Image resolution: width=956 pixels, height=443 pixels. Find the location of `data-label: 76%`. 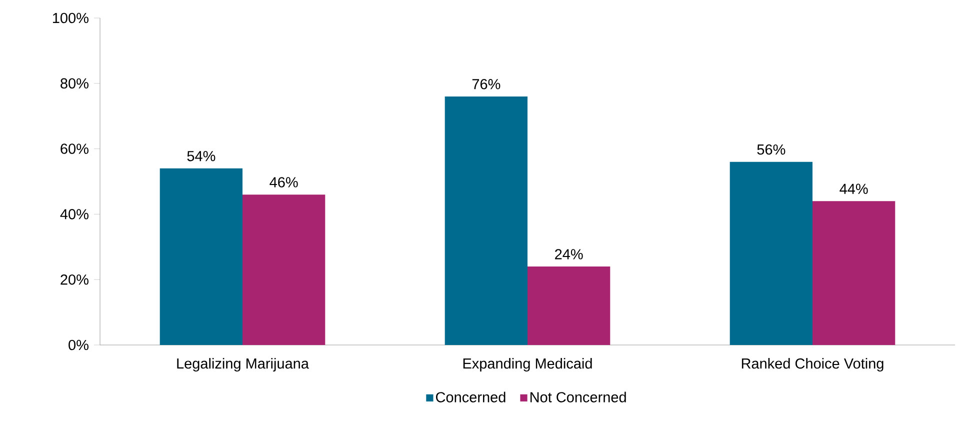

data-label: 76% is located at coordinates (486, 84).